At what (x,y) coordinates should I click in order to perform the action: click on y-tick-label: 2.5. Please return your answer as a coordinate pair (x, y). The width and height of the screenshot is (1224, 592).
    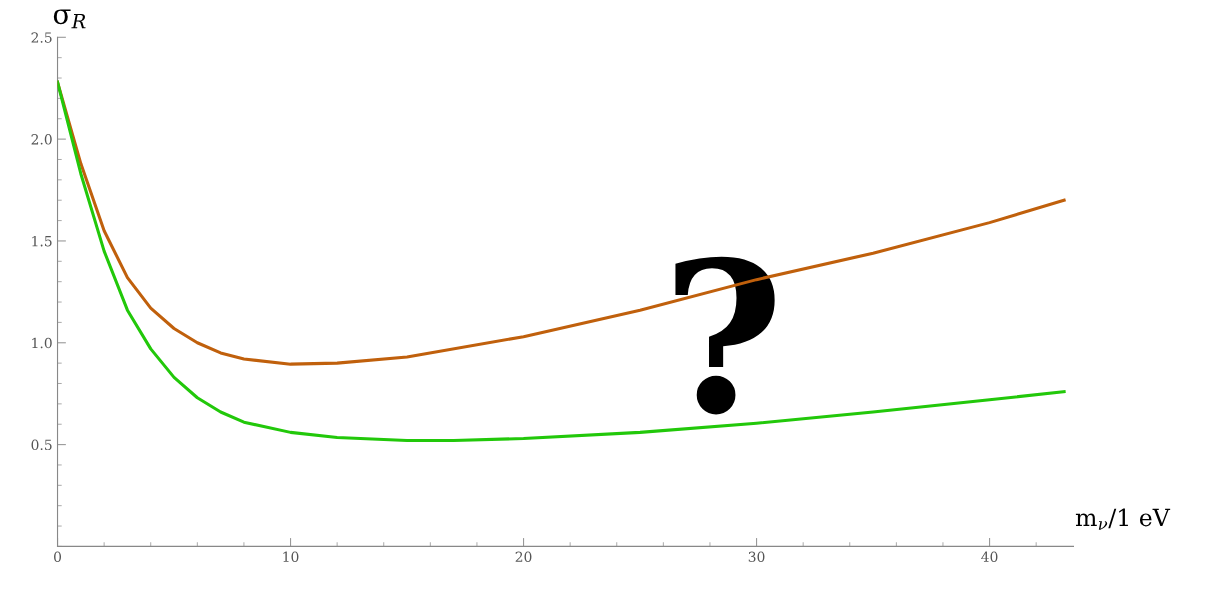
    Looking at the image, I should click on (41, 37).